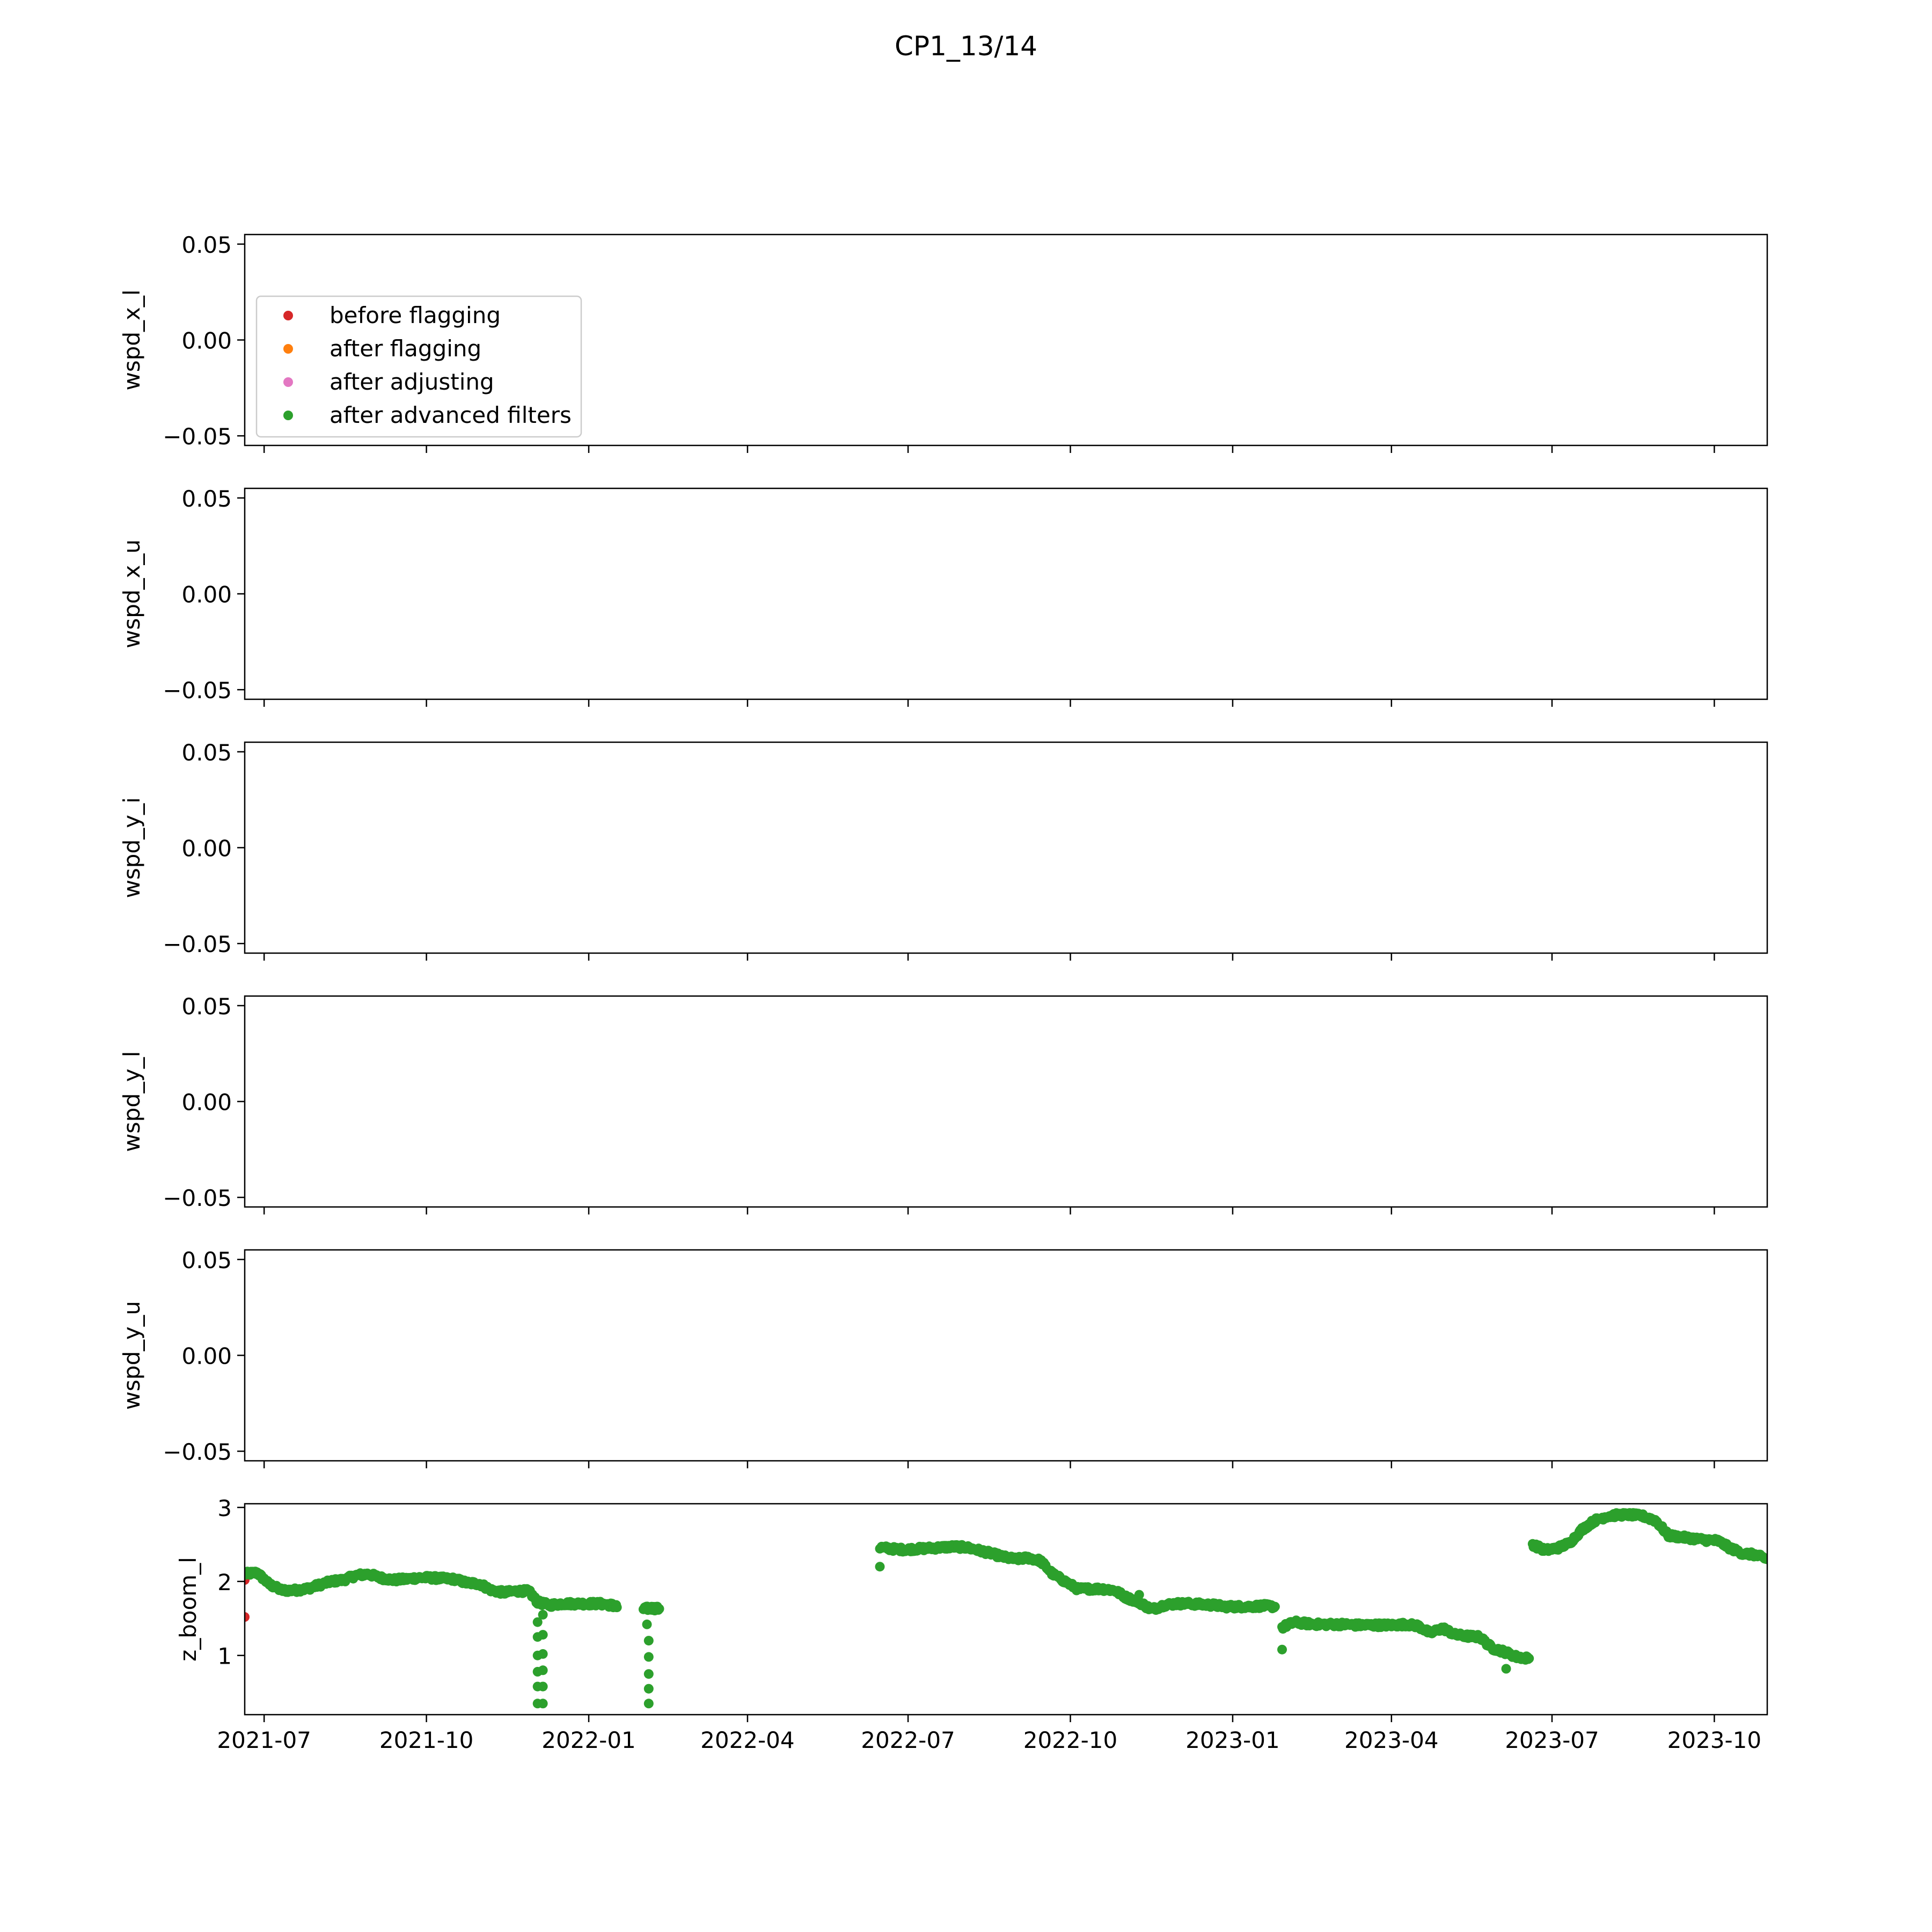 Image resolution: width=1932 pixels, height=1932 pixels. Describe the element at coordinates (1070, 1740) in the screenshot. I see `x-tick-label: 2022-10` at that location.